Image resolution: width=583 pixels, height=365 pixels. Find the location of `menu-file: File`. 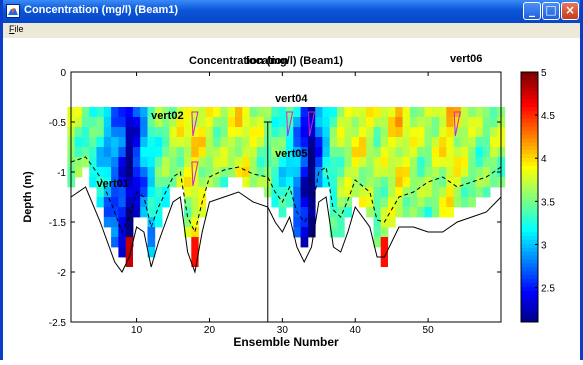

menu-file: File is located at coordinates (16, 29).